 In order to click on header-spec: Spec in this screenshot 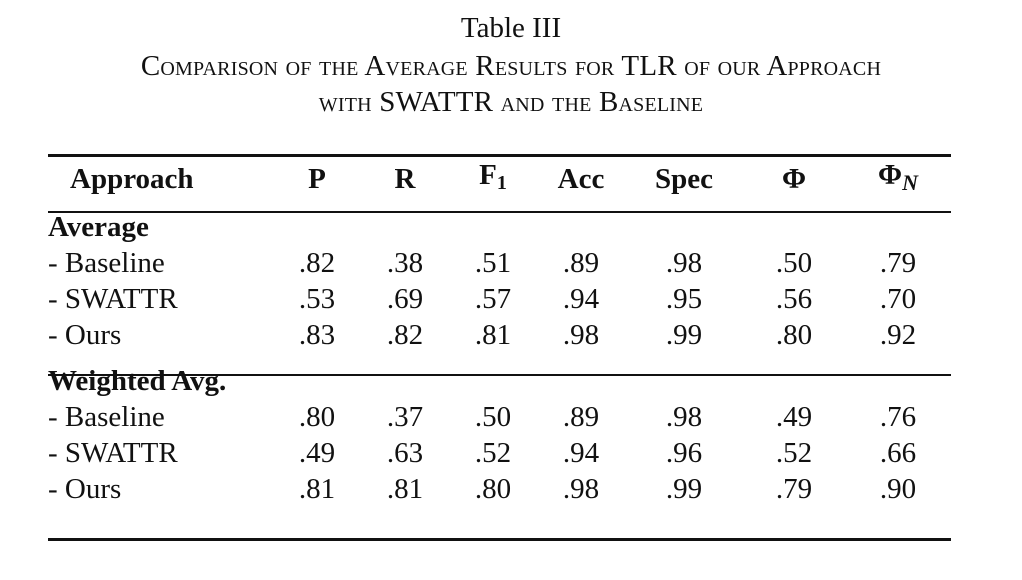, I will do `click(684, 179)`.